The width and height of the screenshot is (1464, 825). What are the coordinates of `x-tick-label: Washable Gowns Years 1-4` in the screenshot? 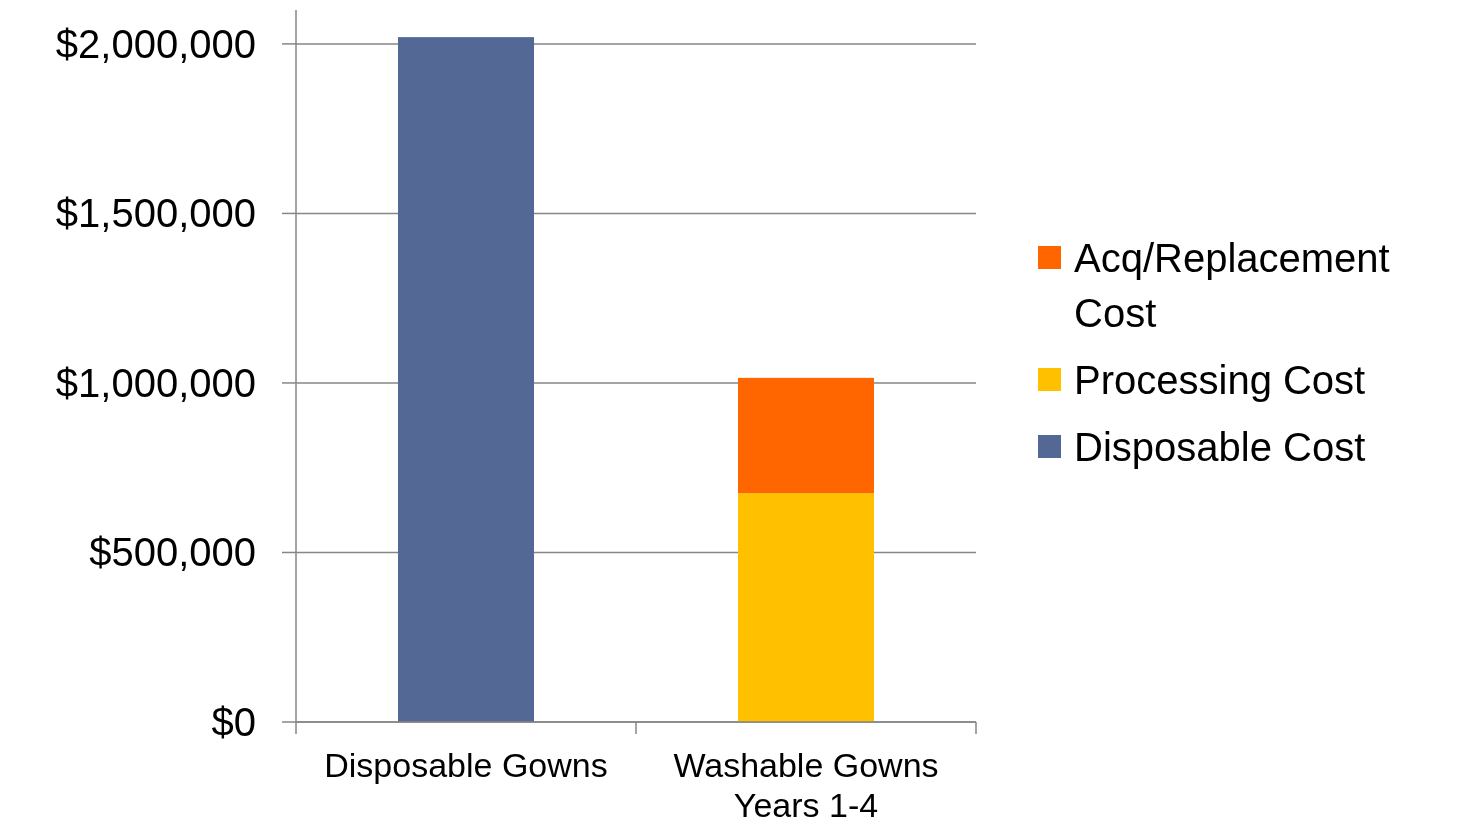 It's located at (806, 785).